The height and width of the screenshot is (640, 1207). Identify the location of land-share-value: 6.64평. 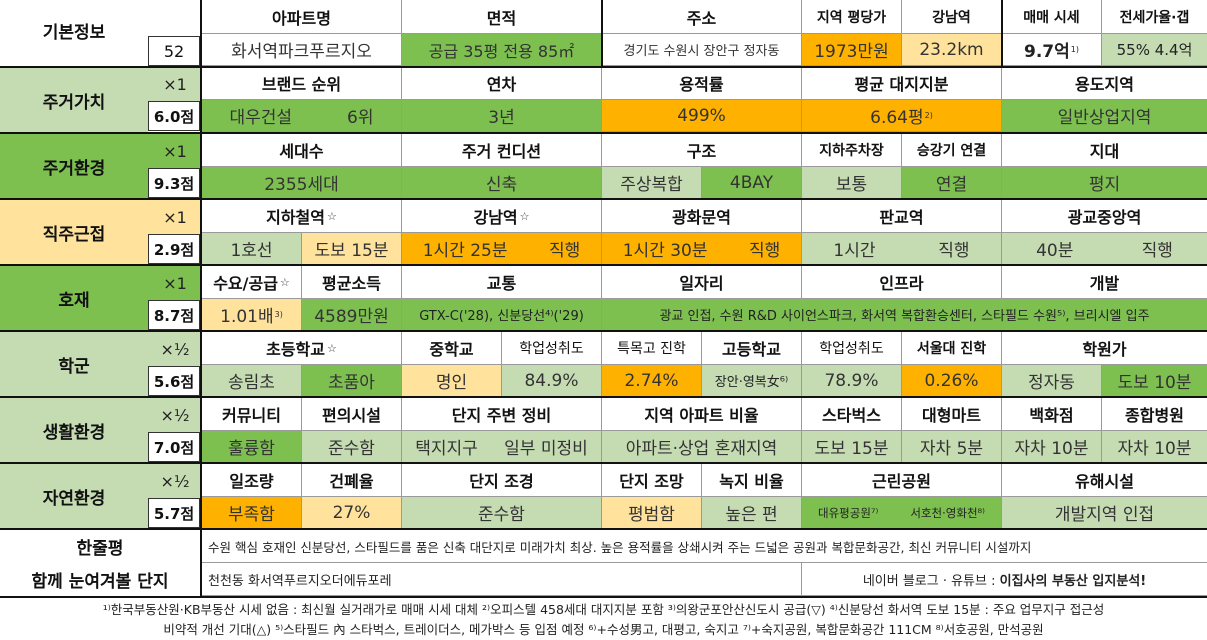
(897, 118).